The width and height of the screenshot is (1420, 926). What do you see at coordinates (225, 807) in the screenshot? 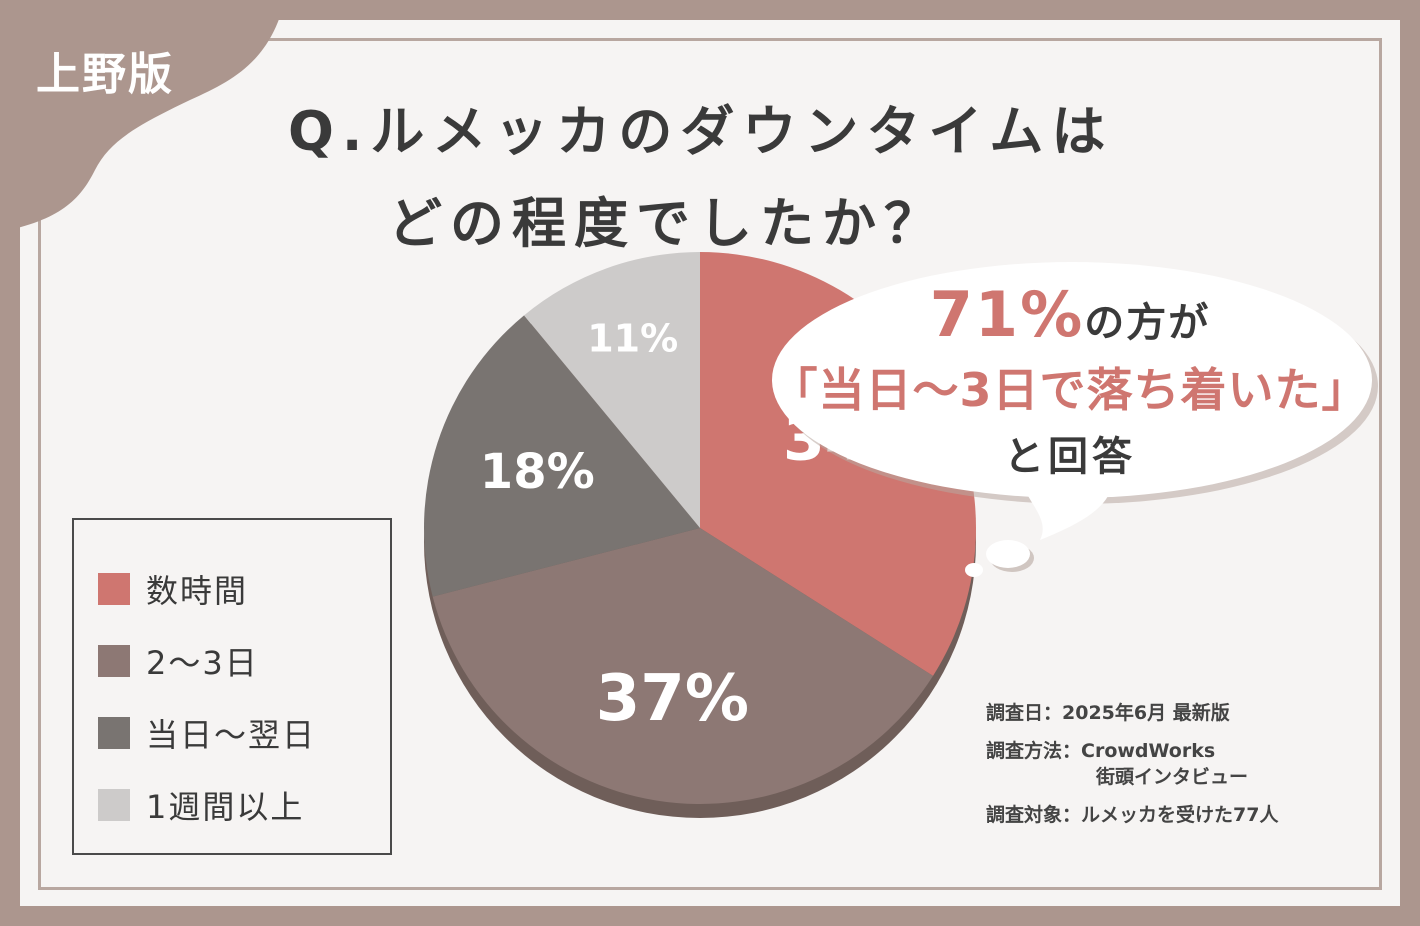
I see `legend-label: 1週間以上` at bounding box center [225, 807].